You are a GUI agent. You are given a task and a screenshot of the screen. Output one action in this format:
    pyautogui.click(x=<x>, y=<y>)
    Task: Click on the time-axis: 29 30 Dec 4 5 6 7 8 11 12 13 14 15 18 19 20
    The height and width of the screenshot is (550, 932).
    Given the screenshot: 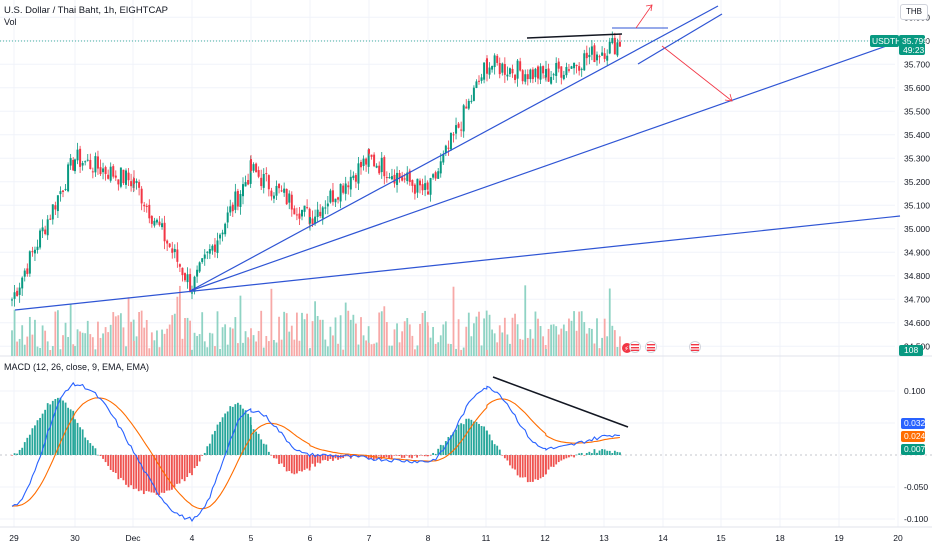 What is the action you would take?
    pyautogui.click(x=456, y=538)
    